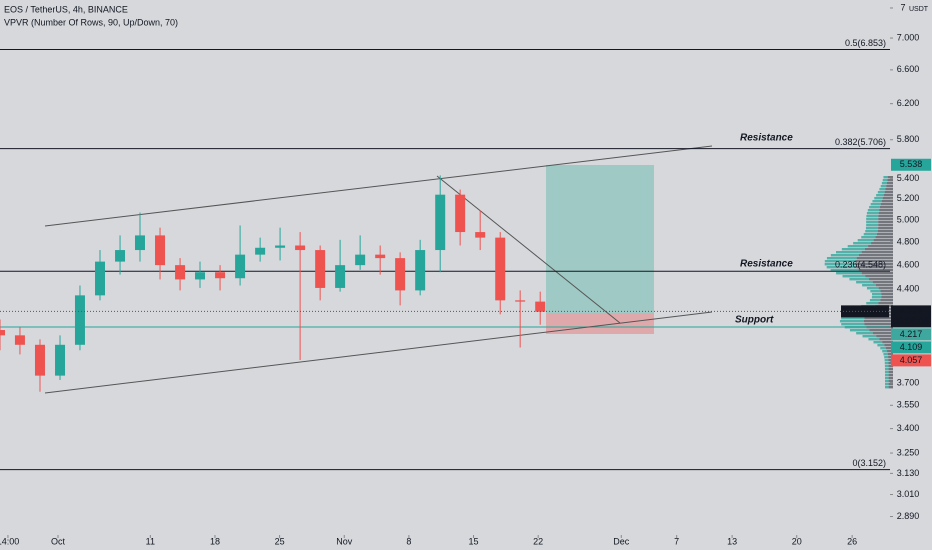 The width and height of the screenshot is (932, 550). I want to click on annotation: Resistance, so click(766, 264).